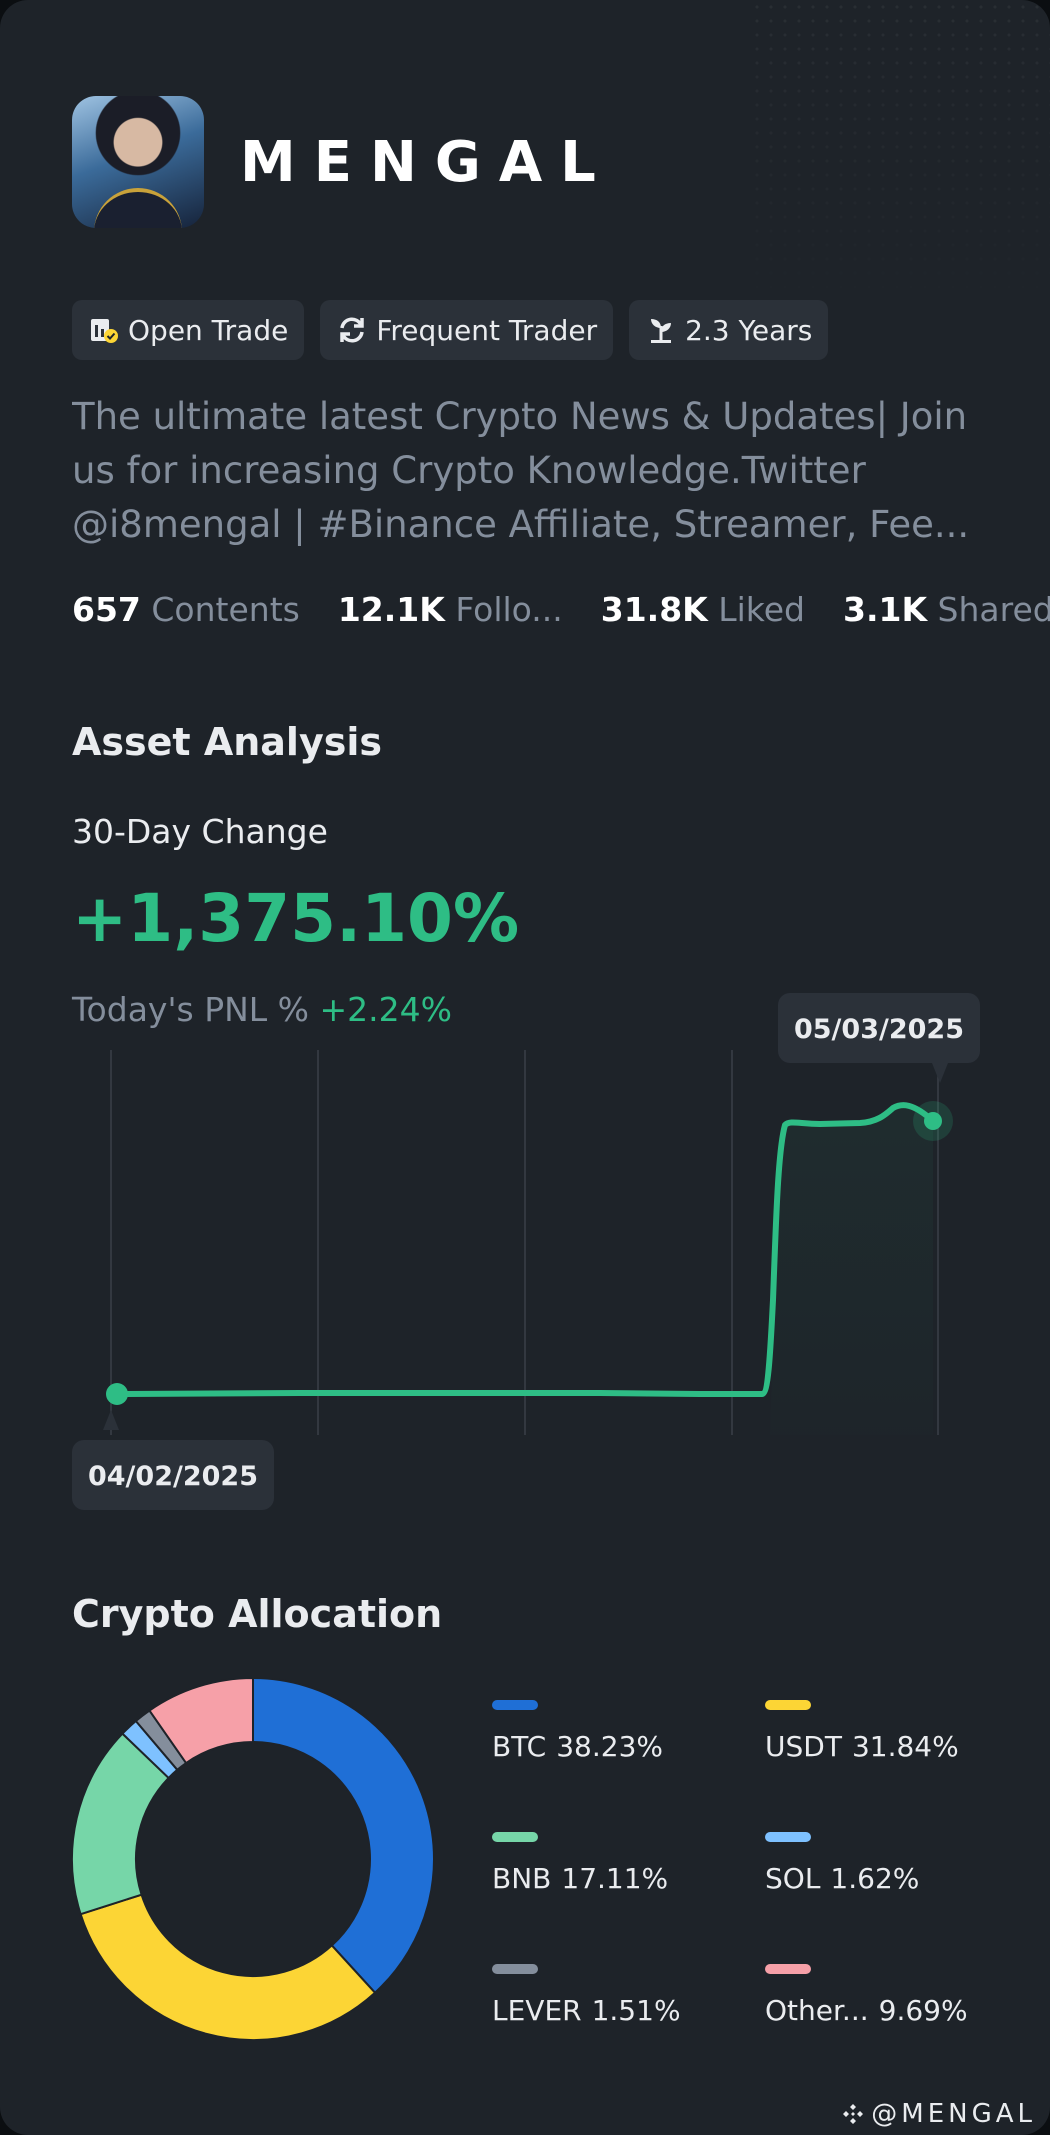  Describe the element at coordinates (427, 162) in the screenshot. I see `profile-name: MENGAL` at that location.